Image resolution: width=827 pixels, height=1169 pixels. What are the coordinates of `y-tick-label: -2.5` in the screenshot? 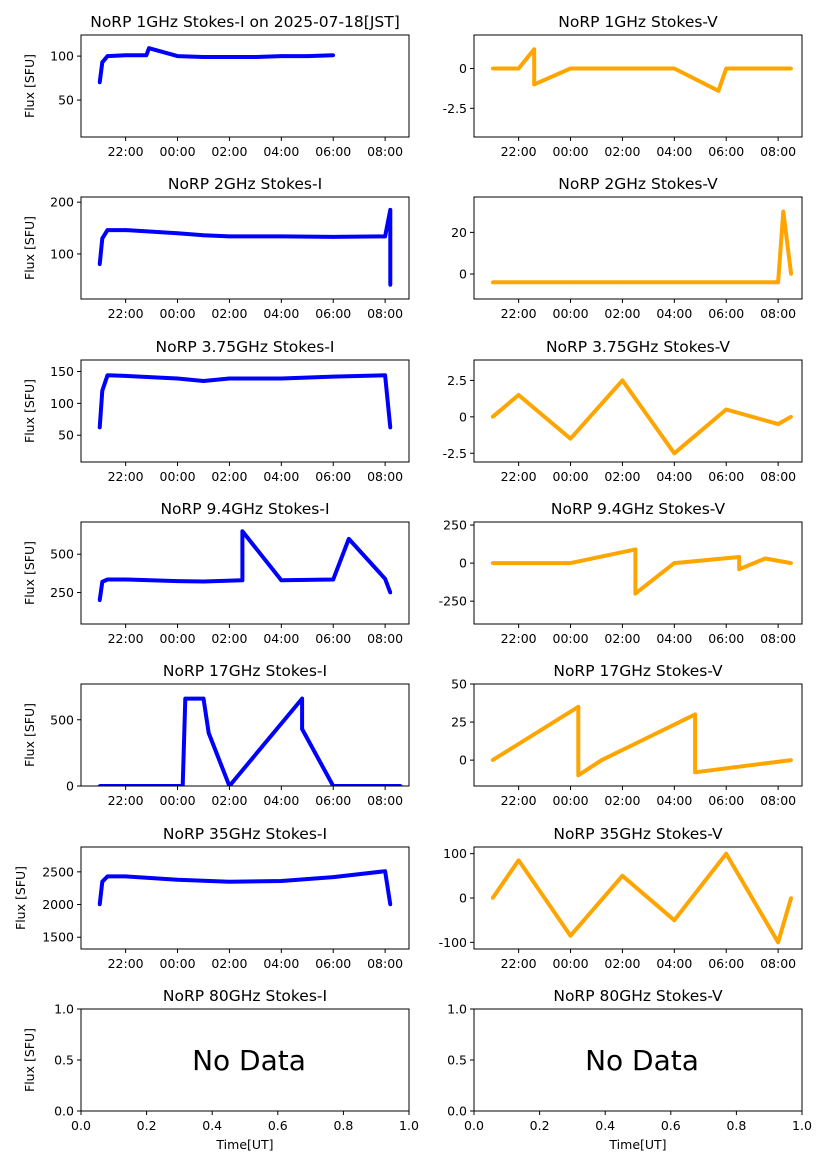 It's located at (455, 453).